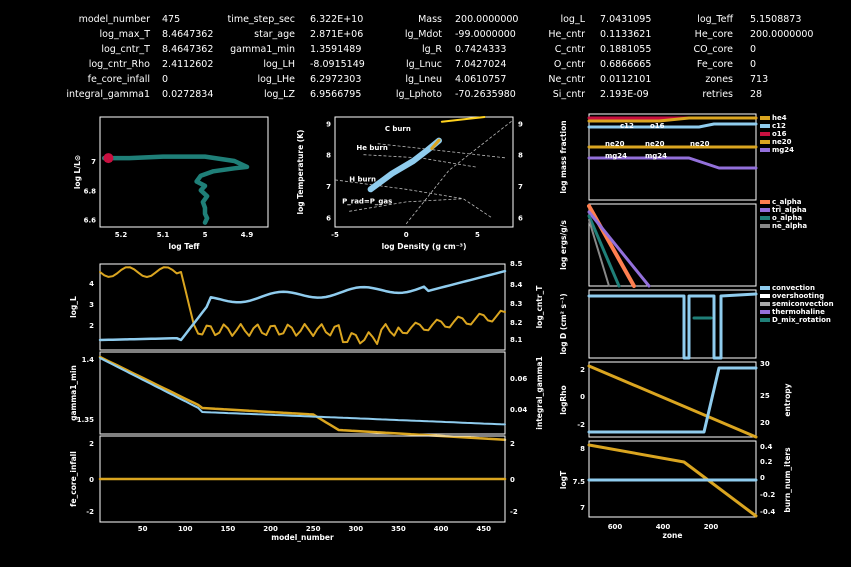 Image resolution: width=851 pixels, height=567 pixels. Describe the element at coordinates (627, 126) in the screenshot. I see `abund-line-label: c12` at that location.